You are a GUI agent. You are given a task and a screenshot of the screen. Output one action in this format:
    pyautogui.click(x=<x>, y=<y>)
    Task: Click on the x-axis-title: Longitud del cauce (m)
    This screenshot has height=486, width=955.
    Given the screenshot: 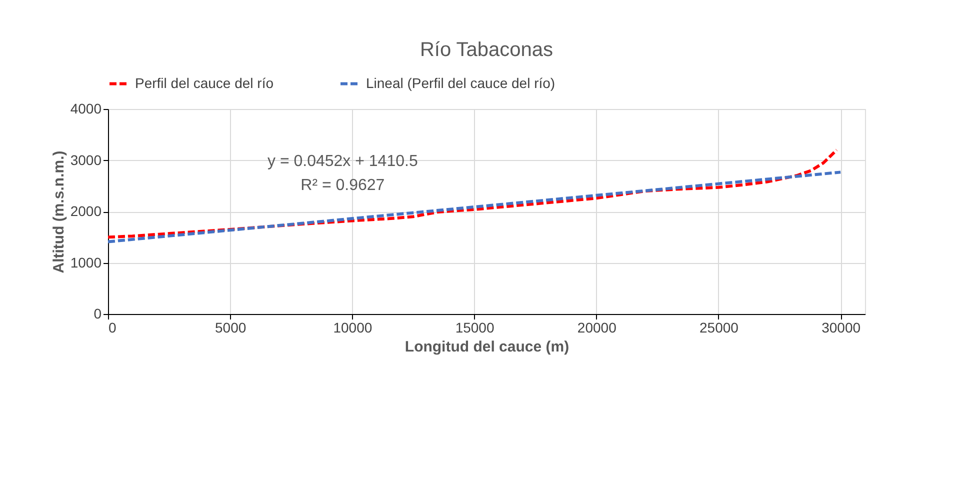 What is the action you would take?
    pyautogui.click(x=487, y=347)
    